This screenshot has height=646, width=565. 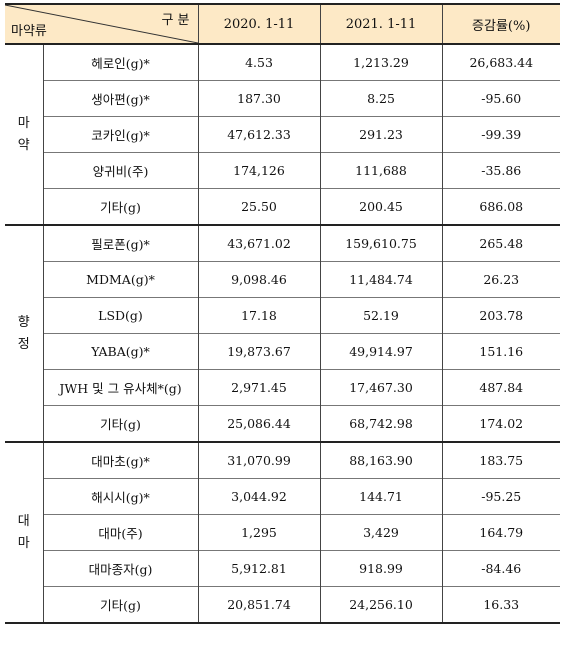 What do you see at coordinates (501, 243) in the screenshot?
I see `change-rate-cell: 265.48` at bounding box center [501, 243].